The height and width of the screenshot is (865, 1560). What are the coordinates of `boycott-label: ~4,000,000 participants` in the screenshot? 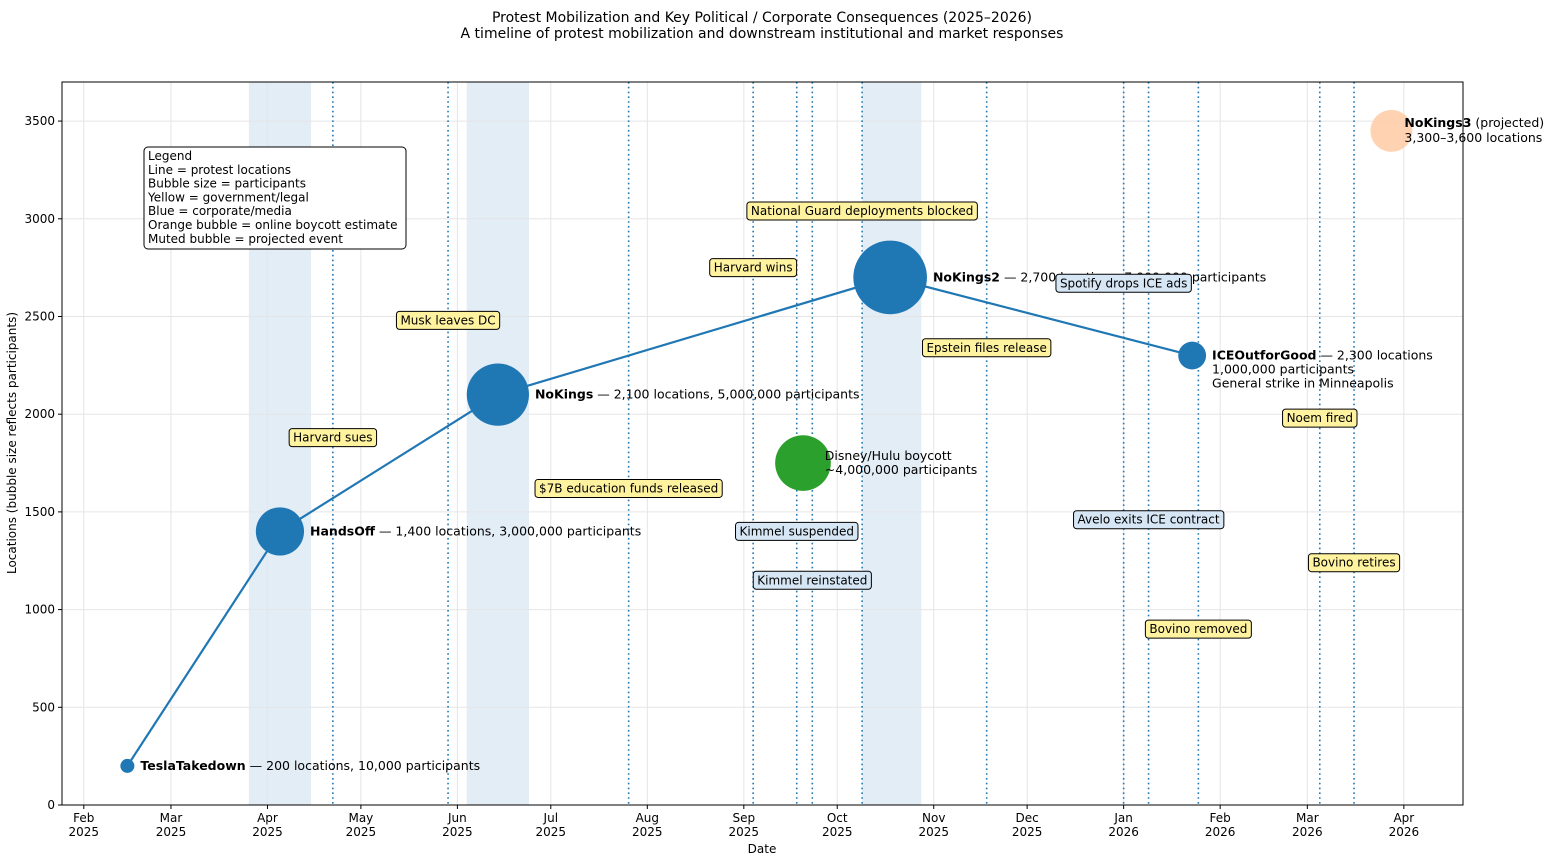 It's located at (901, 469).